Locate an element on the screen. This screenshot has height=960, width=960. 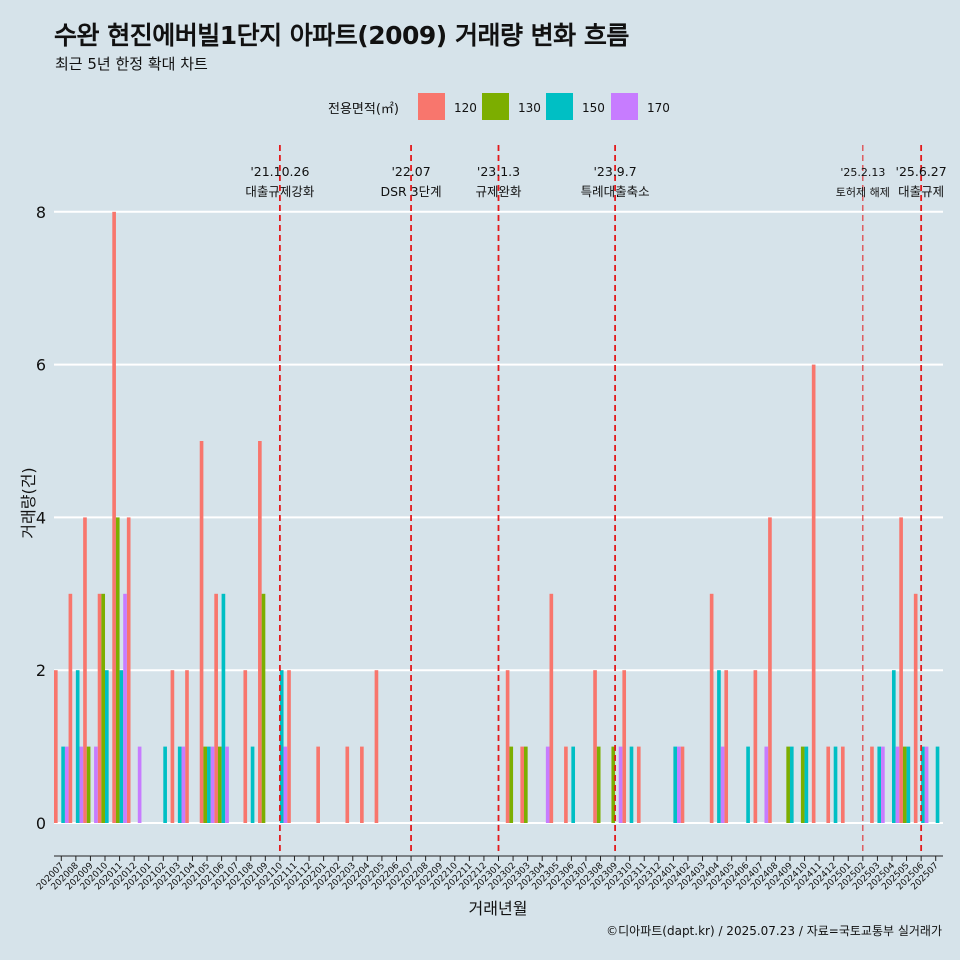
event-date: '21.10.26 is located at coordinates (279, 171).